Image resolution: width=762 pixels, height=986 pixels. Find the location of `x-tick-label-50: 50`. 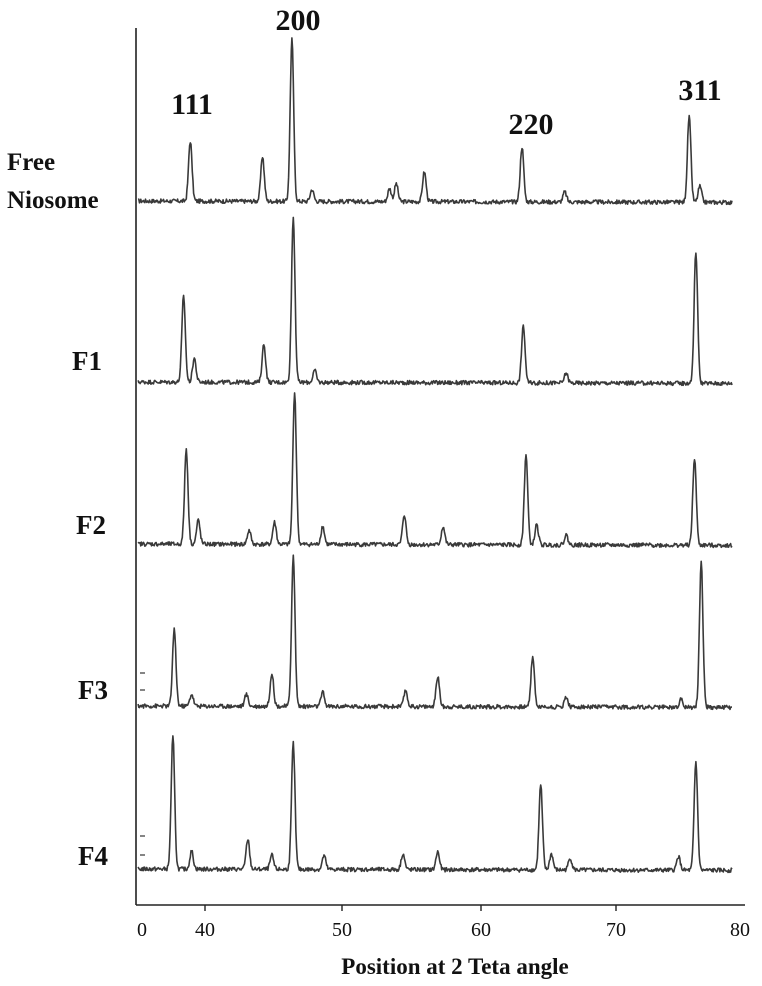

x-tick-label-50: 50 is located at coordinates (342, 930).